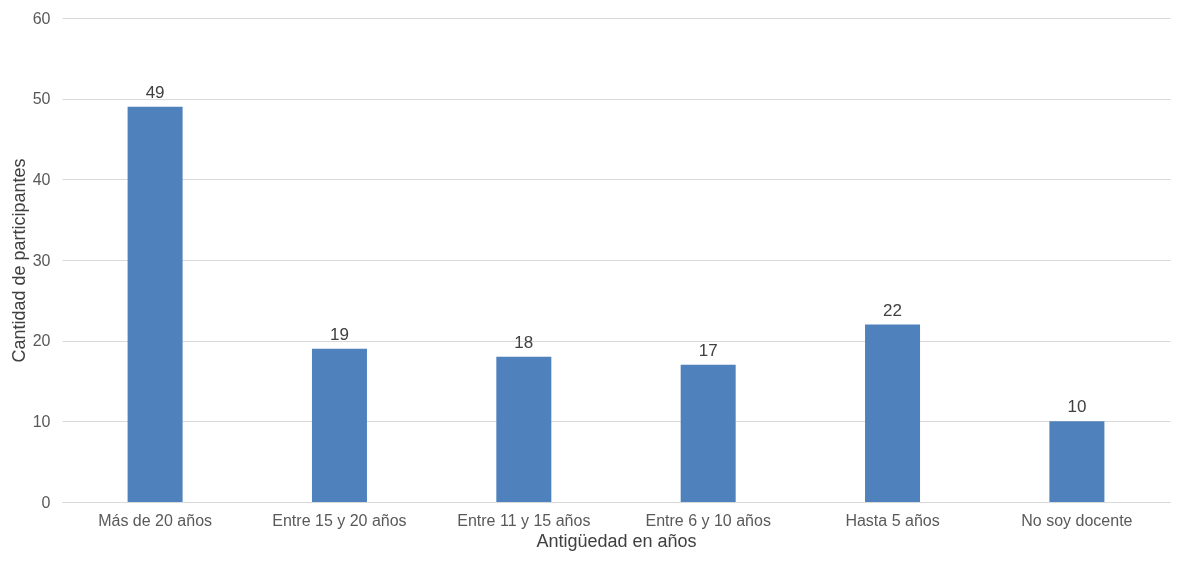  What do you see at coordinates (41, 99) in the screenshot?
I see `y-tick-label: 50` at bounding box center [41, 99].